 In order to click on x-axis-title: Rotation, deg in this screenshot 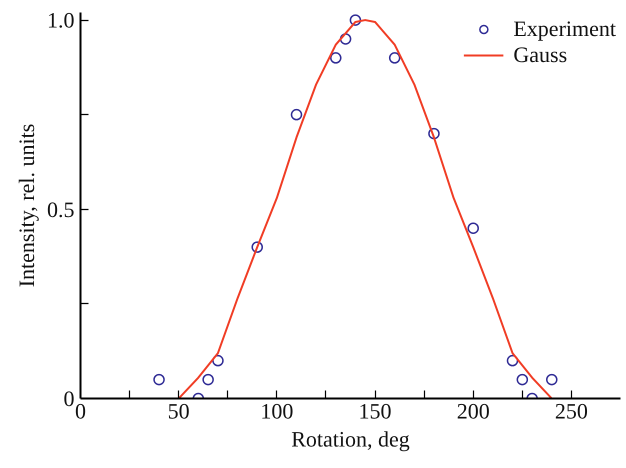, I will do `click(350, 439)`.